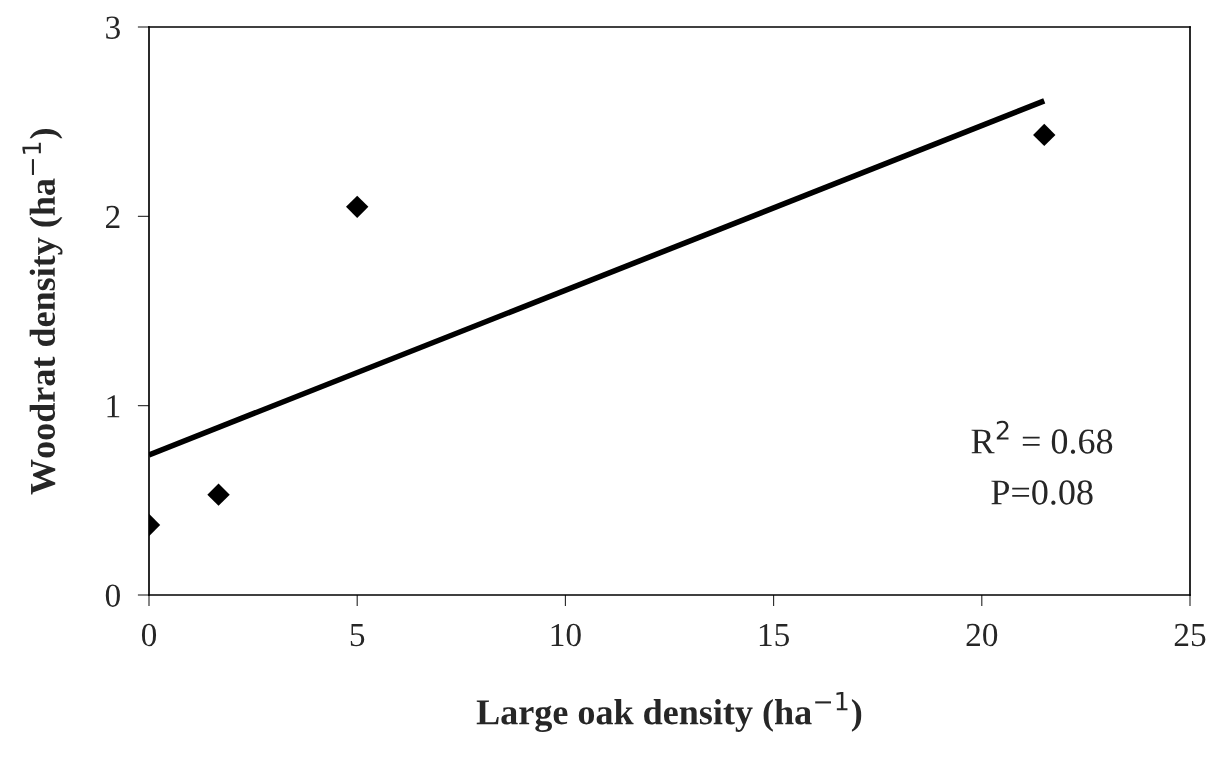  Describe the element at coordinates (113, 27) in the screenshot. I see `y-tick-label: 3` at that location.